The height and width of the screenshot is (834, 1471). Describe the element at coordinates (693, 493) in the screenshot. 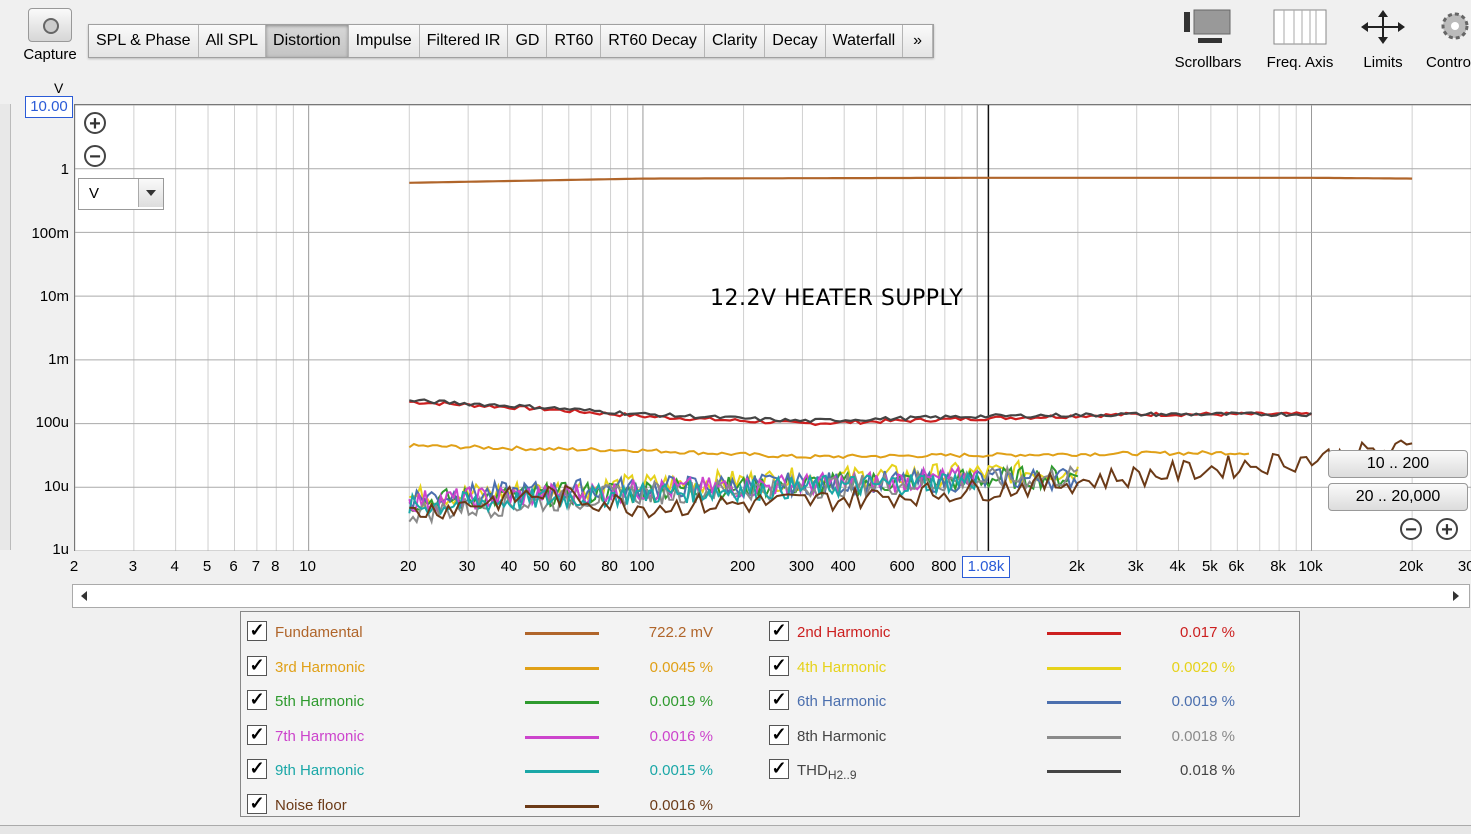

I see `series-line-9th-harmonic` at that location.